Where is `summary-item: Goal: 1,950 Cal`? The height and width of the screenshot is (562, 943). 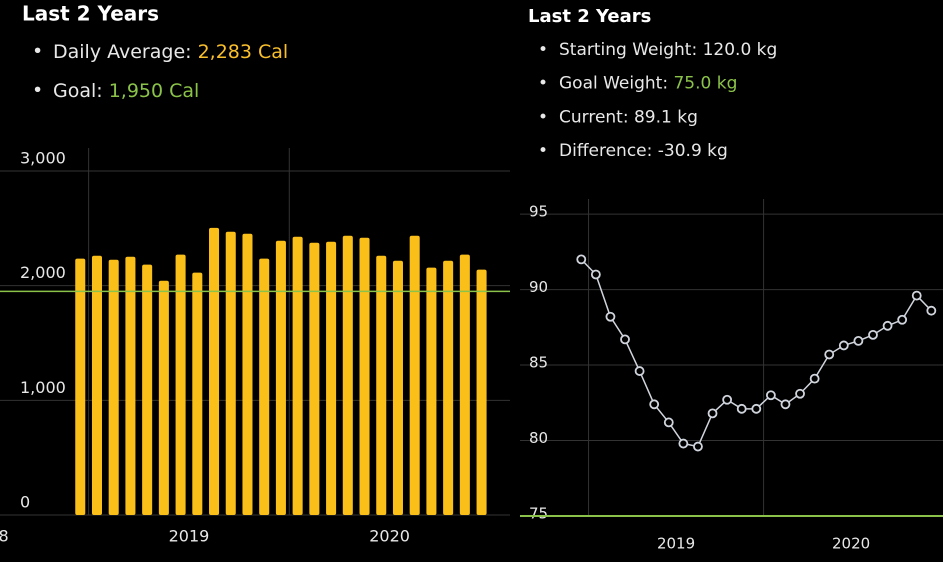 summary-item: Goal: 1,950 Cal is located at coordinates (126, 91).